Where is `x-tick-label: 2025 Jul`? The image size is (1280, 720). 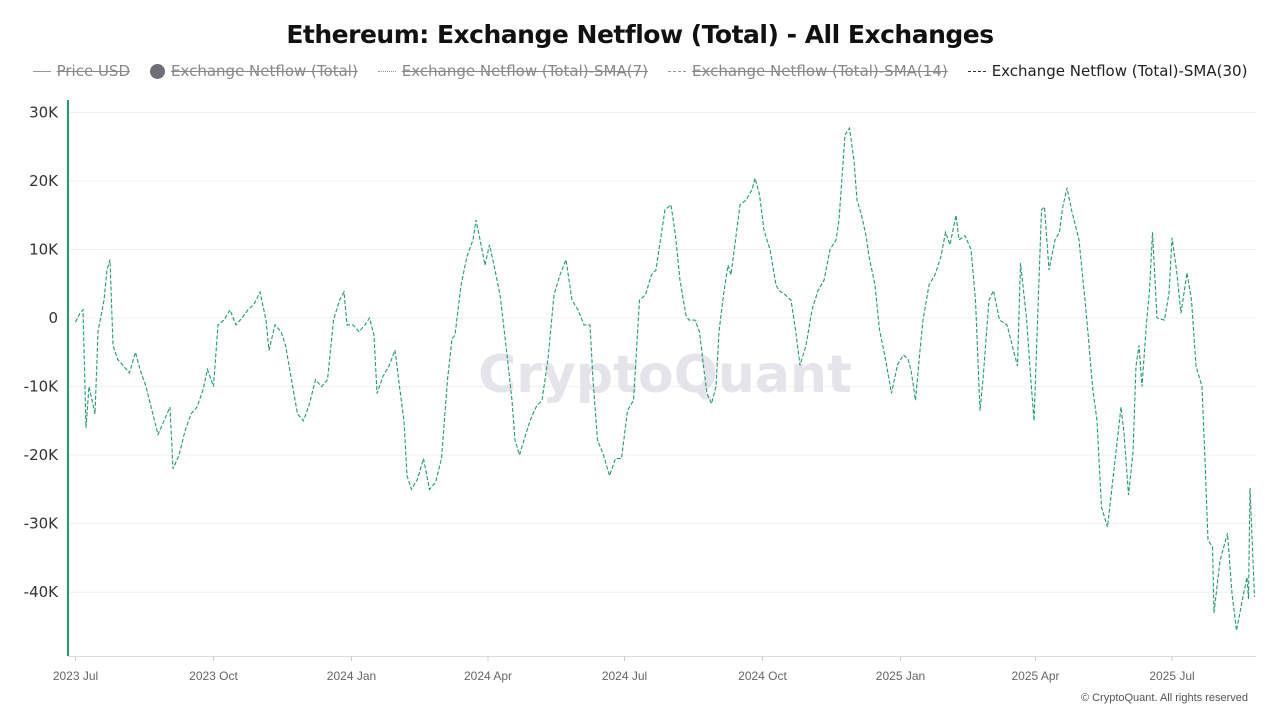 x-tick-label: 2025 Jul is located at coordinates (1171, 676).